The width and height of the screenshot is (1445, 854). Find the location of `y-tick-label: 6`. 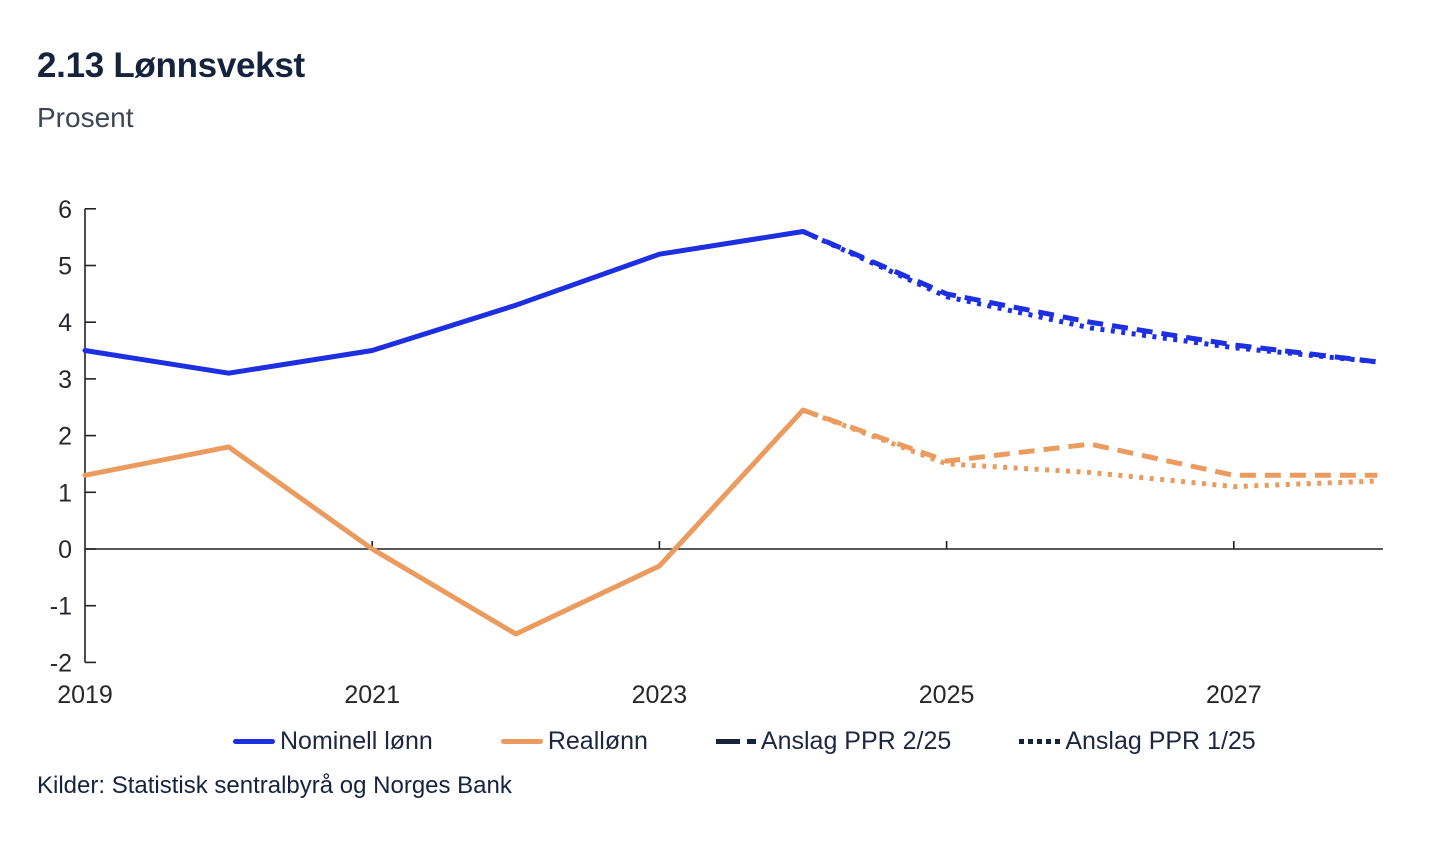

y-tick-label: 6 is located at coordinates (65, 210).